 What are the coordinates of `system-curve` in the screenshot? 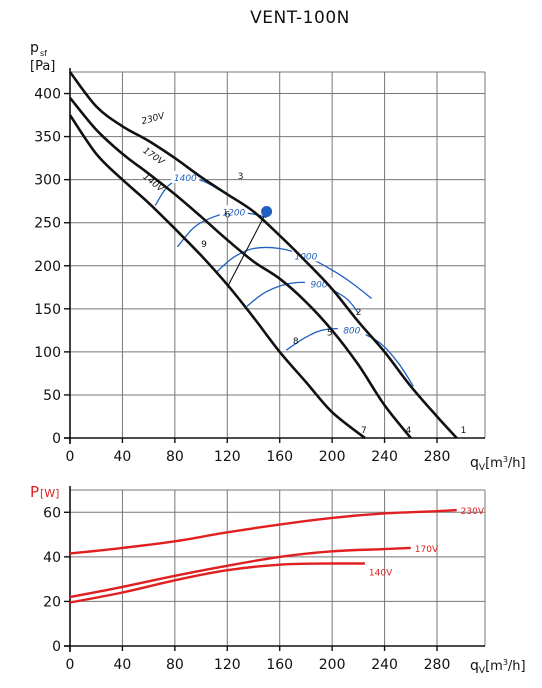 It's located at (247, 249).